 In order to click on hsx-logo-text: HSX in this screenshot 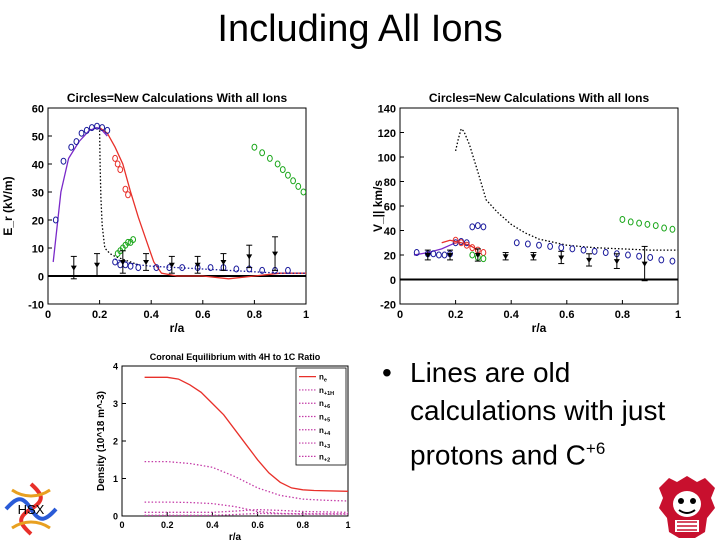, I will do `click(31, 509)`.